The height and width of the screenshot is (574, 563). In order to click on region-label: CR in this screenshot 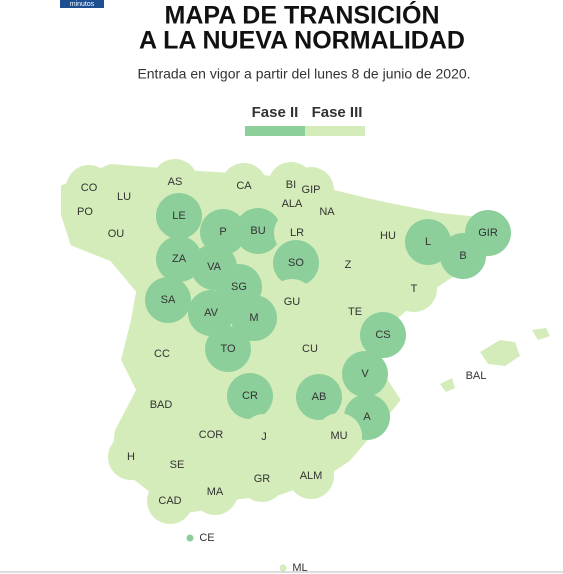, I will do `click(250, 396)`.